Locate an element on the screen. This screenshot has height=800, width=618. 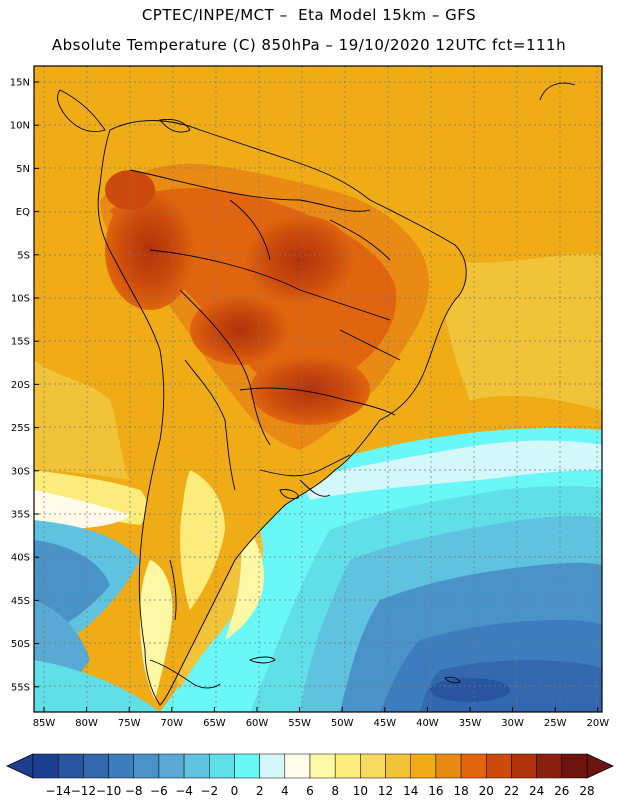
colorbar-label: 10 is located at coordinates (360, 791).